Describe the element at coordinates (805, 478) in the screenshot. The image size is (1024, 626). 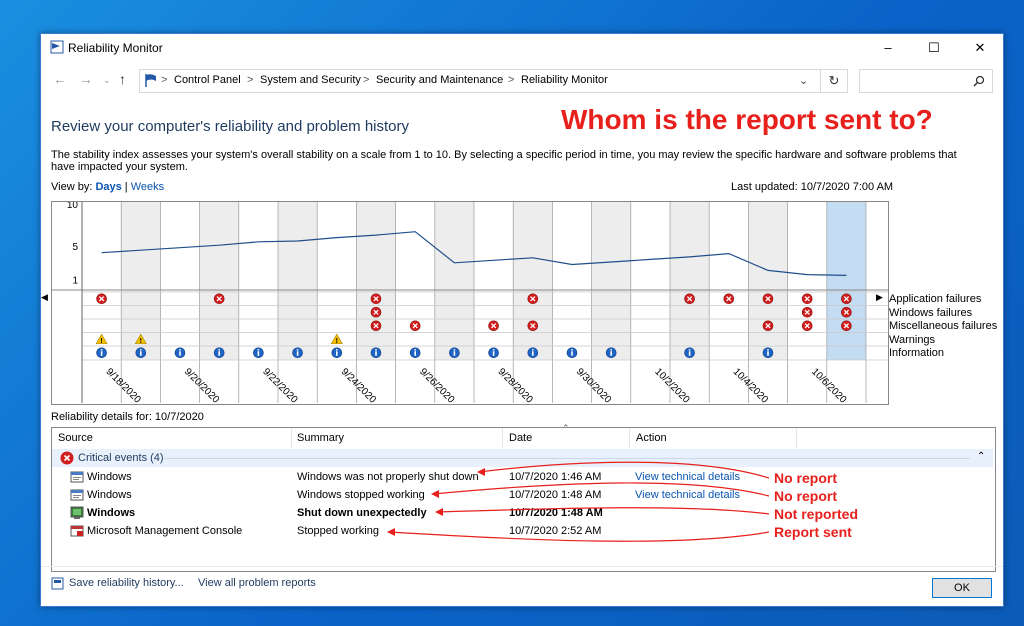
I see `annotation-no-report-1: No report` at that location.